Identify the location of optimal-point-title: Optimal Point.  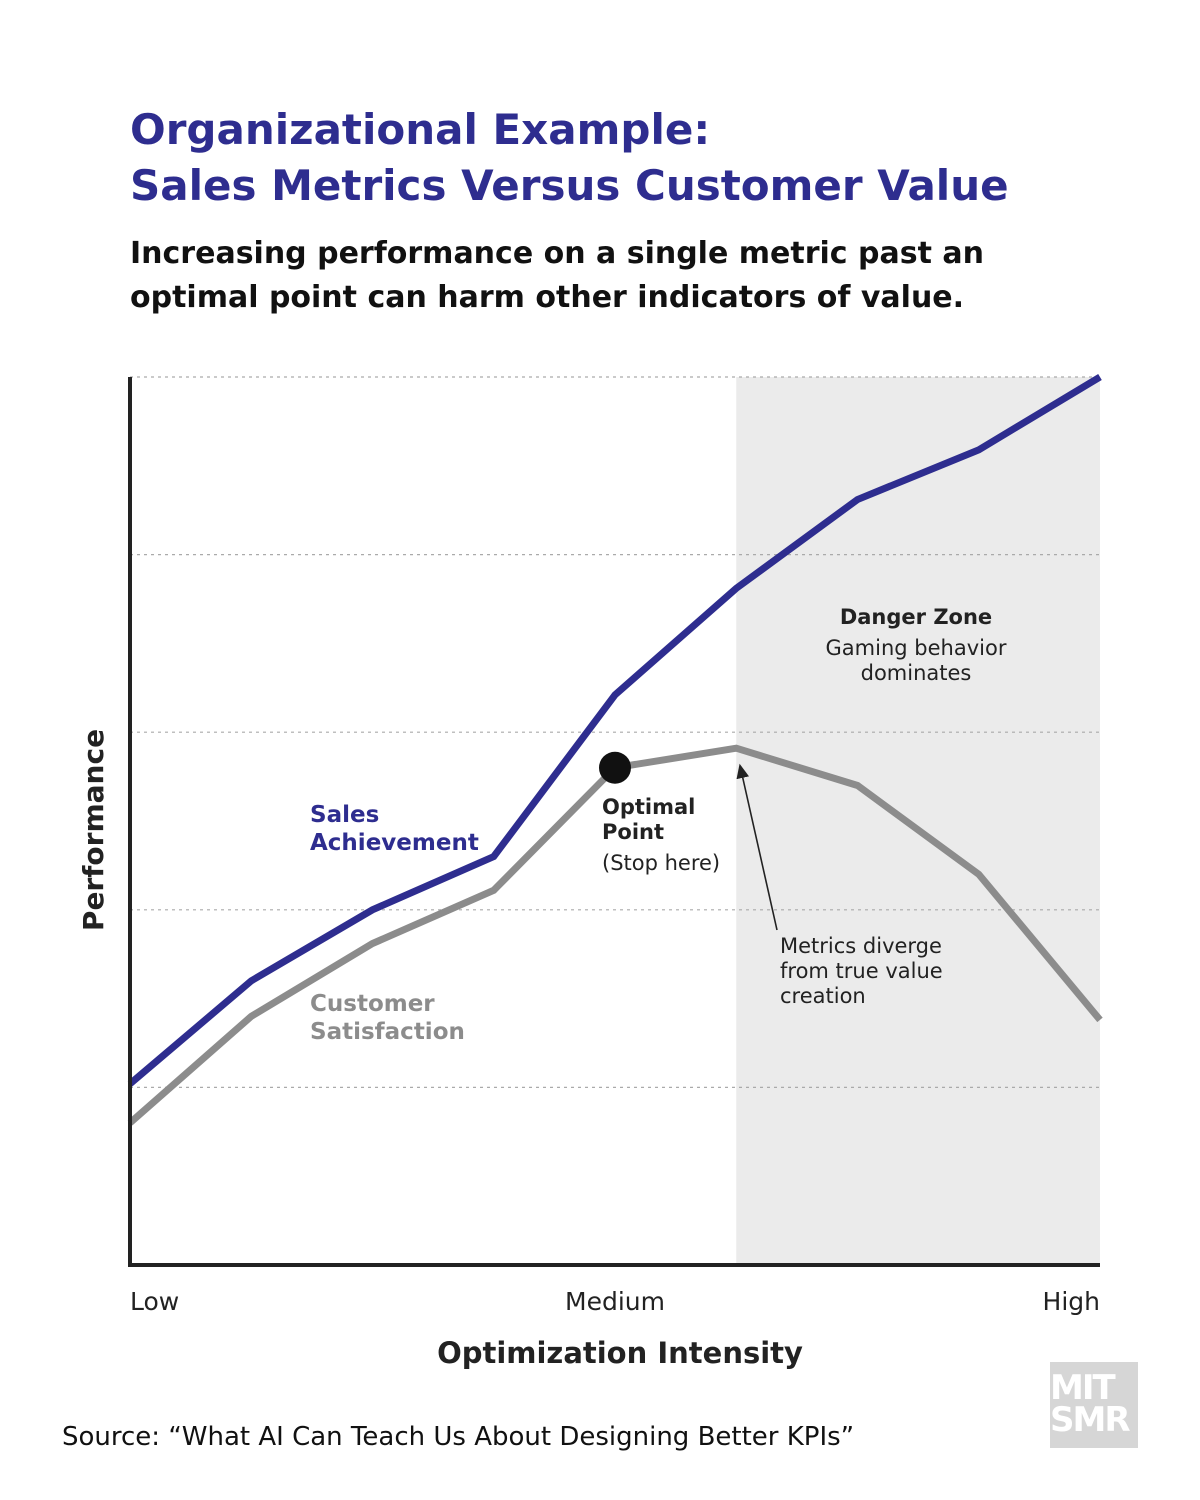
(649, 819).